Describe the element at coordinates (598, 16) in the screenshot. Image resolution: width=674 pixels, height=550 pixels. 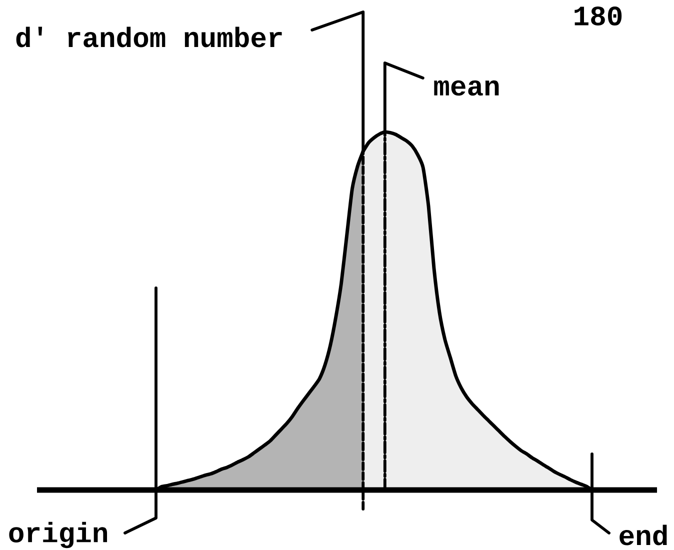
I see `text: 180` at that location.